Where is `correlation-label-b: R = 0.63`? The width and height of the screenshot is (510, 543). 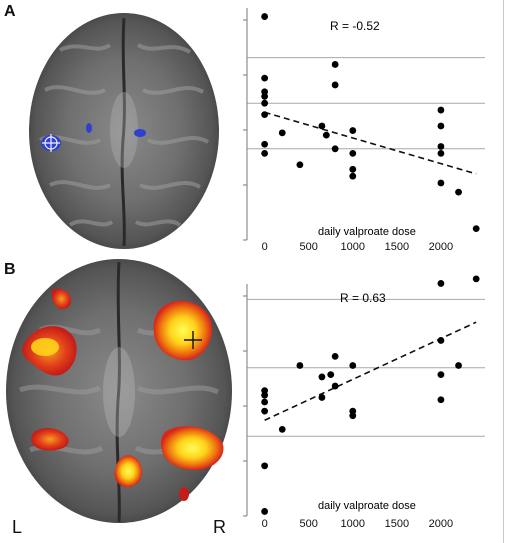
correlation-label-b: R = 0.63 is located at coordinates (363, 298).